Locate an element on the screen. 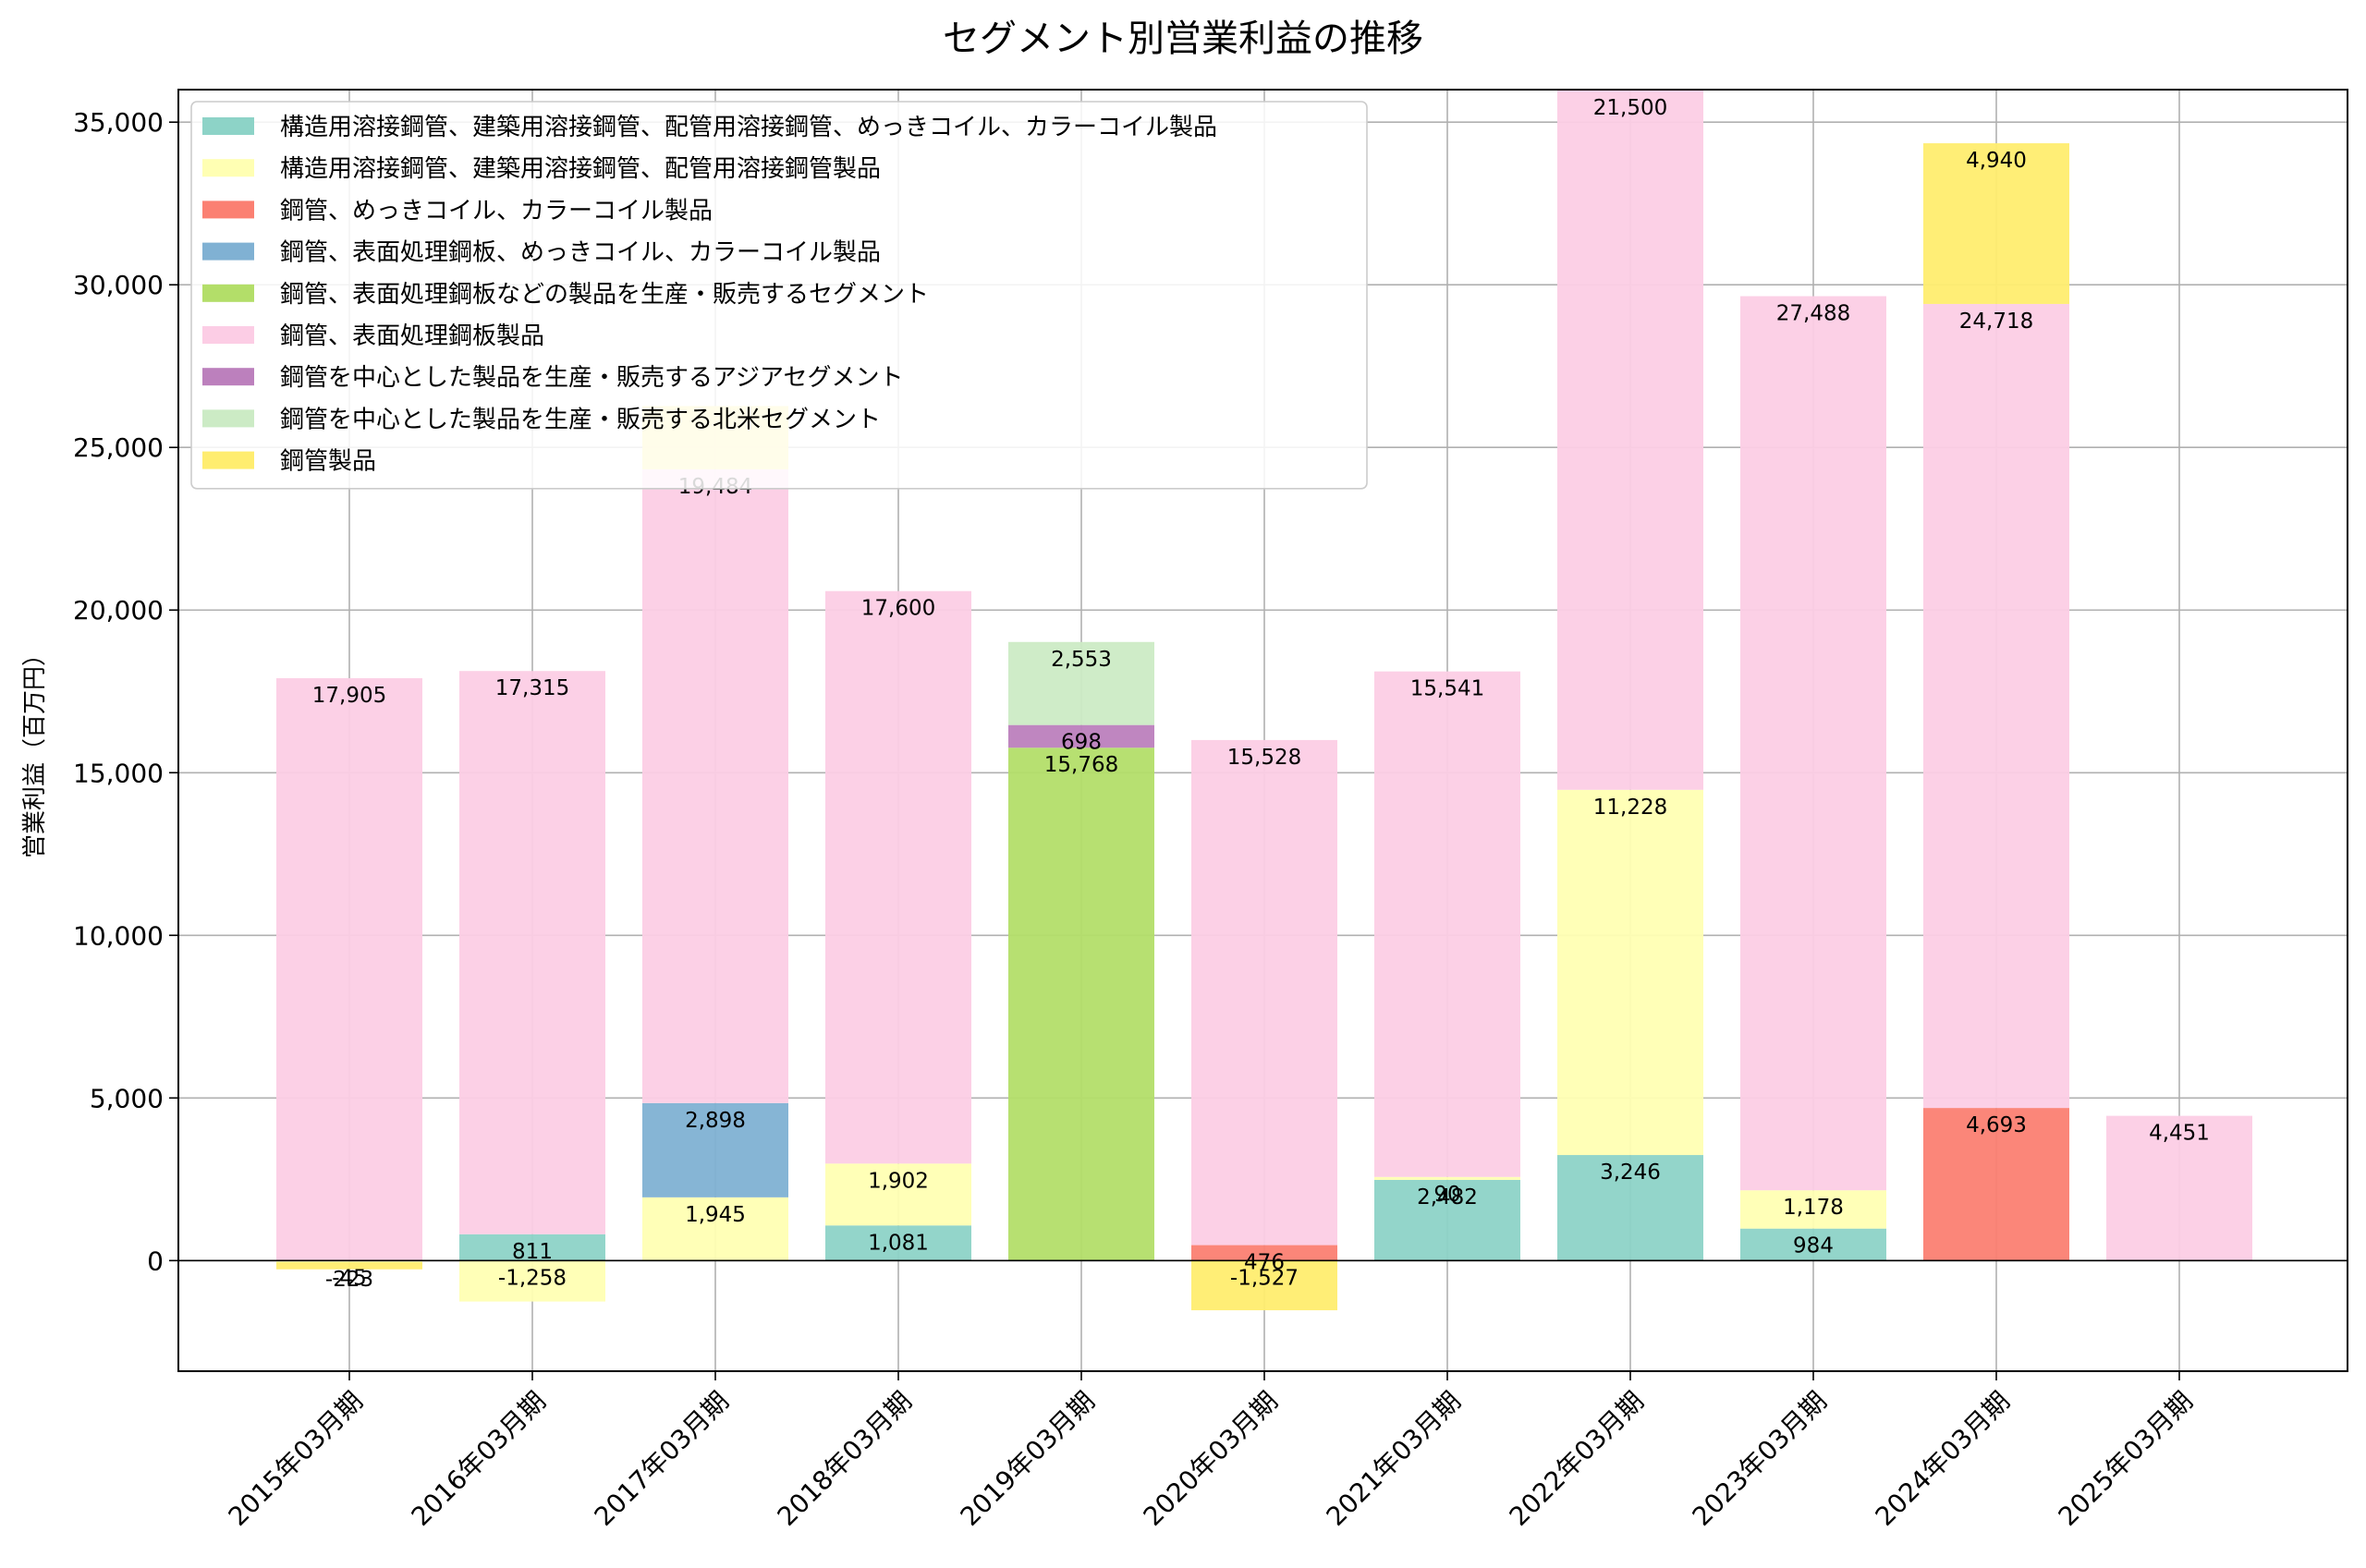  y-tick-label: 20,000 is located at coordinates (119, 610).